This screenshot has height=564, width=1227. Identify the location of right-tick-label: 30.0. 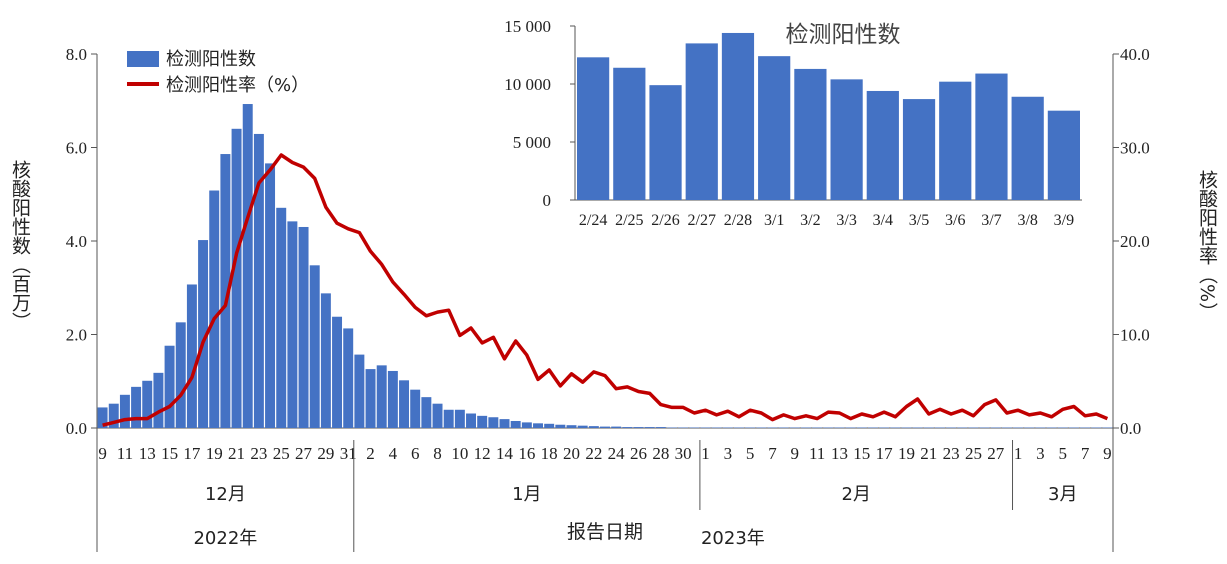
(1135, 148).